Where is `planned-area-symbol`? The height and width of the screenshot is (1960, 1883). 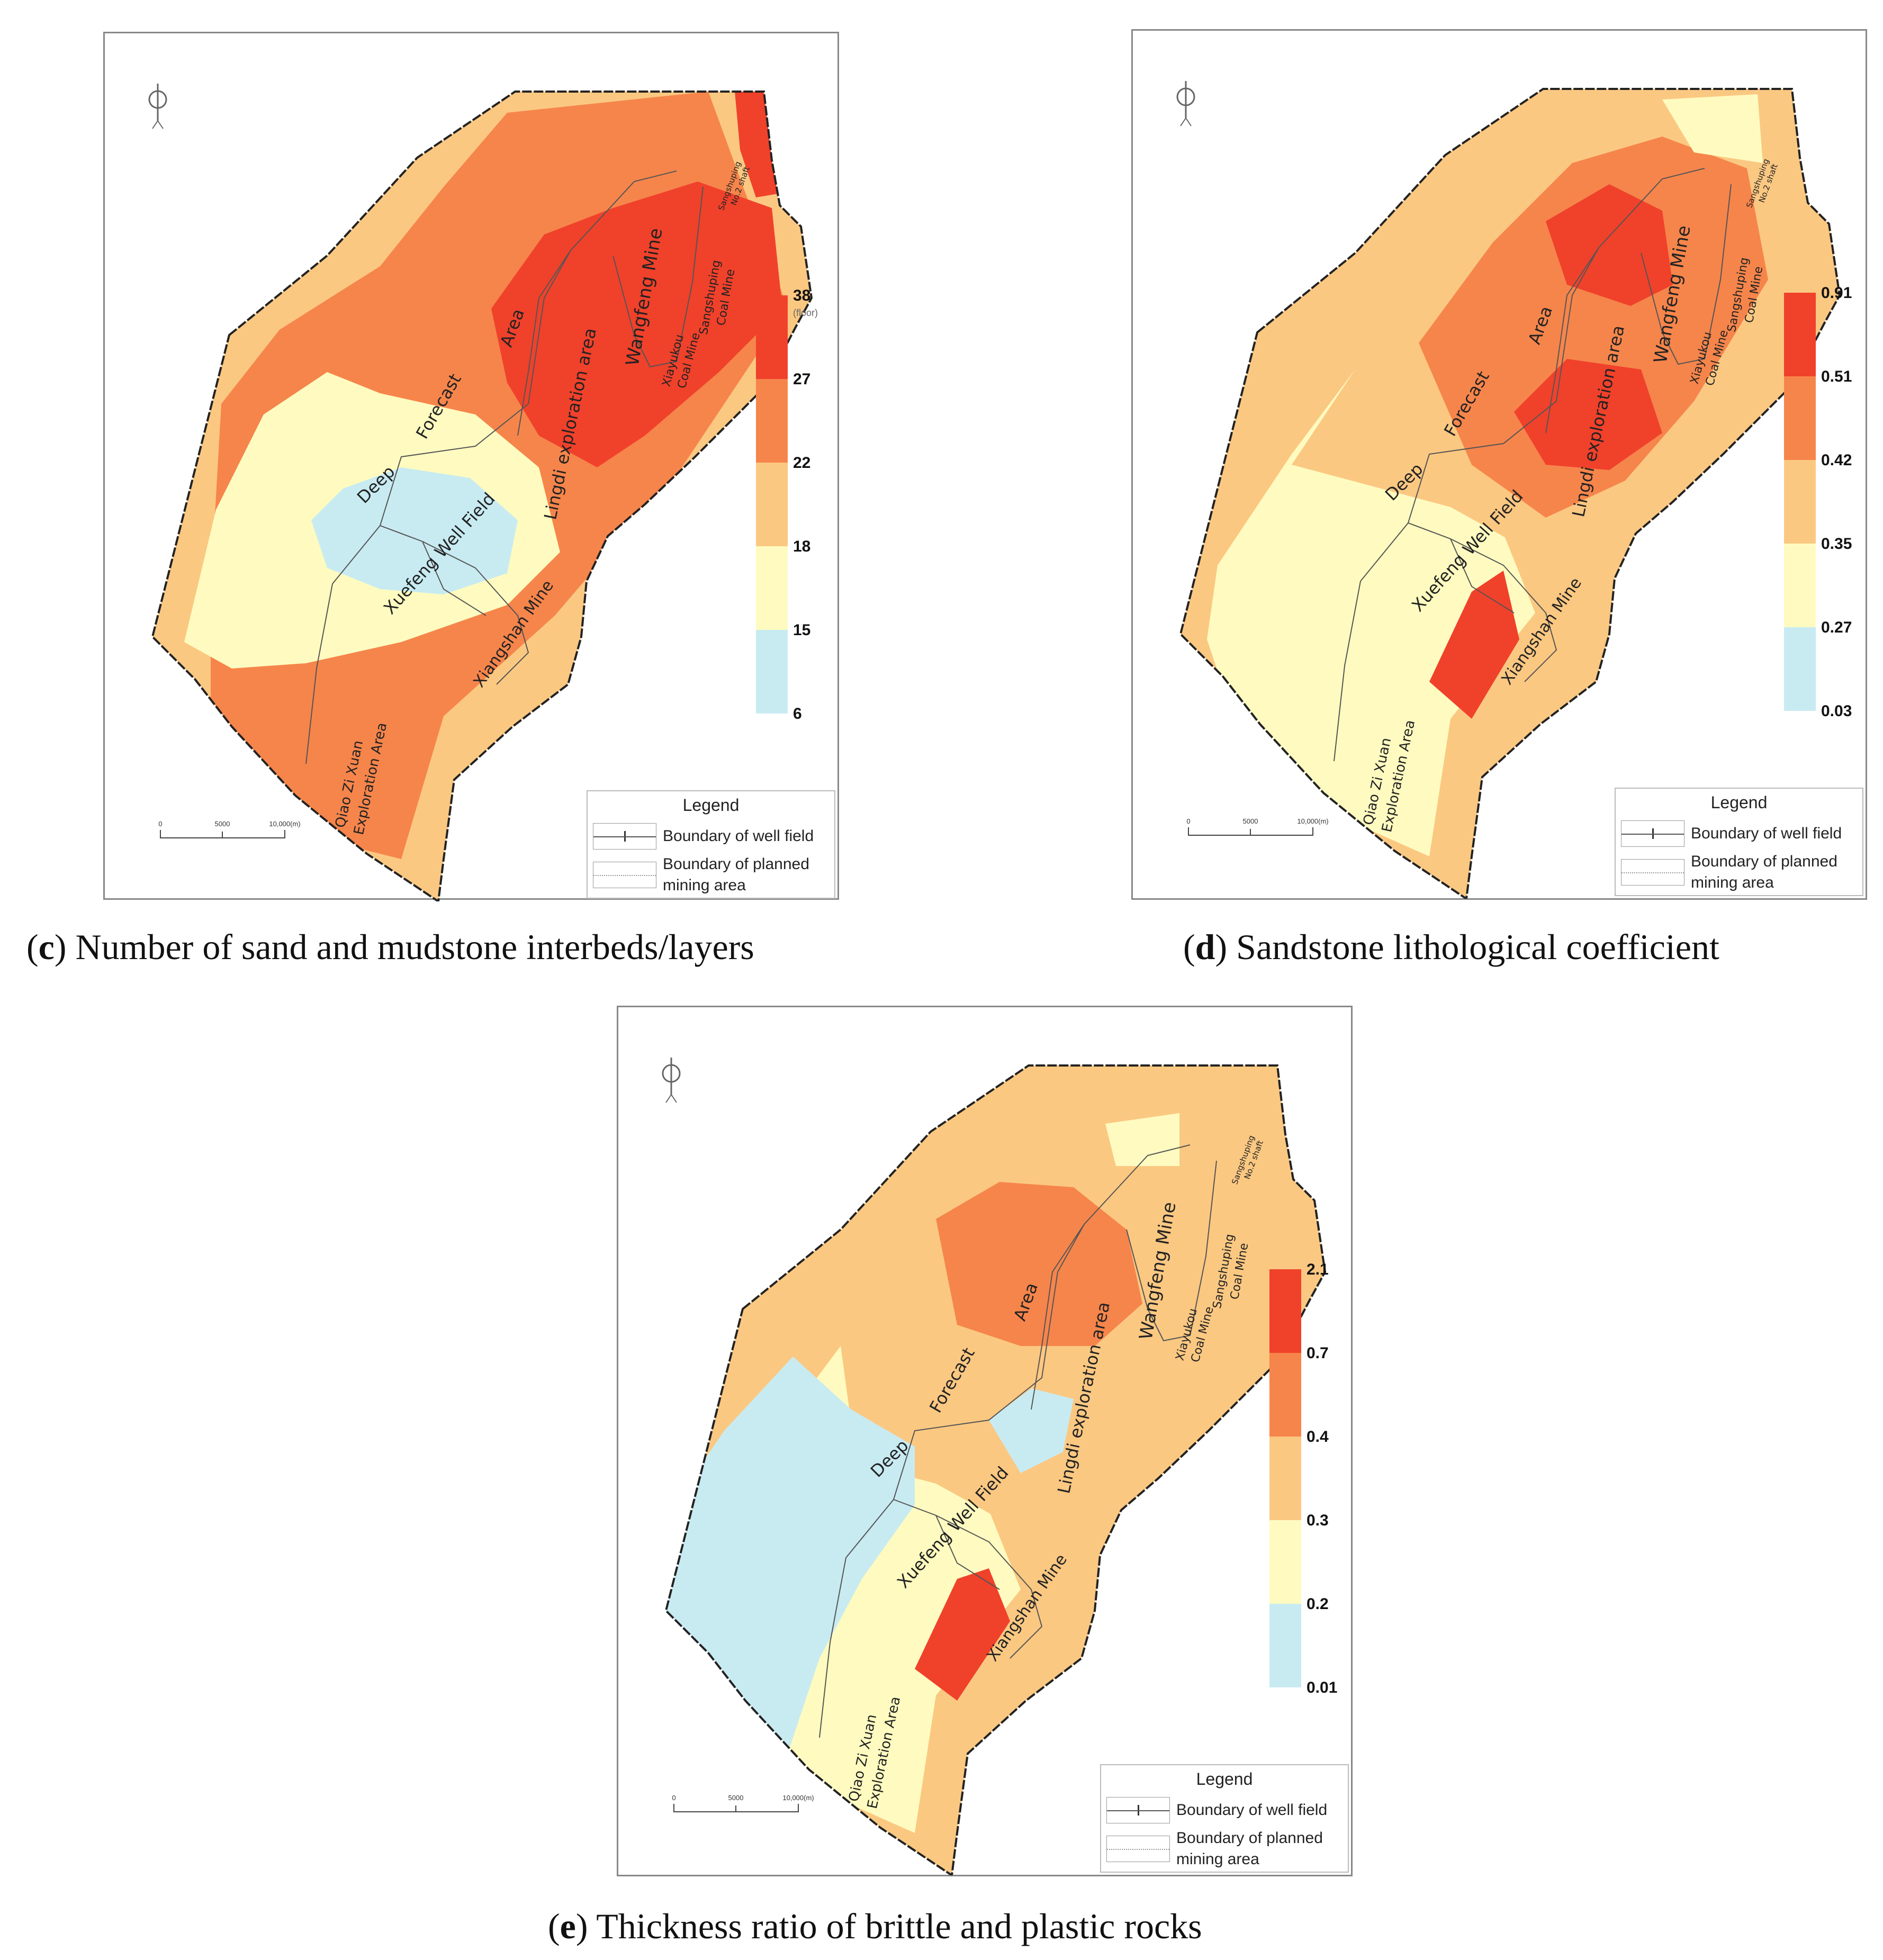 planned-area-symbol is located at coordinates (1138, 1849).